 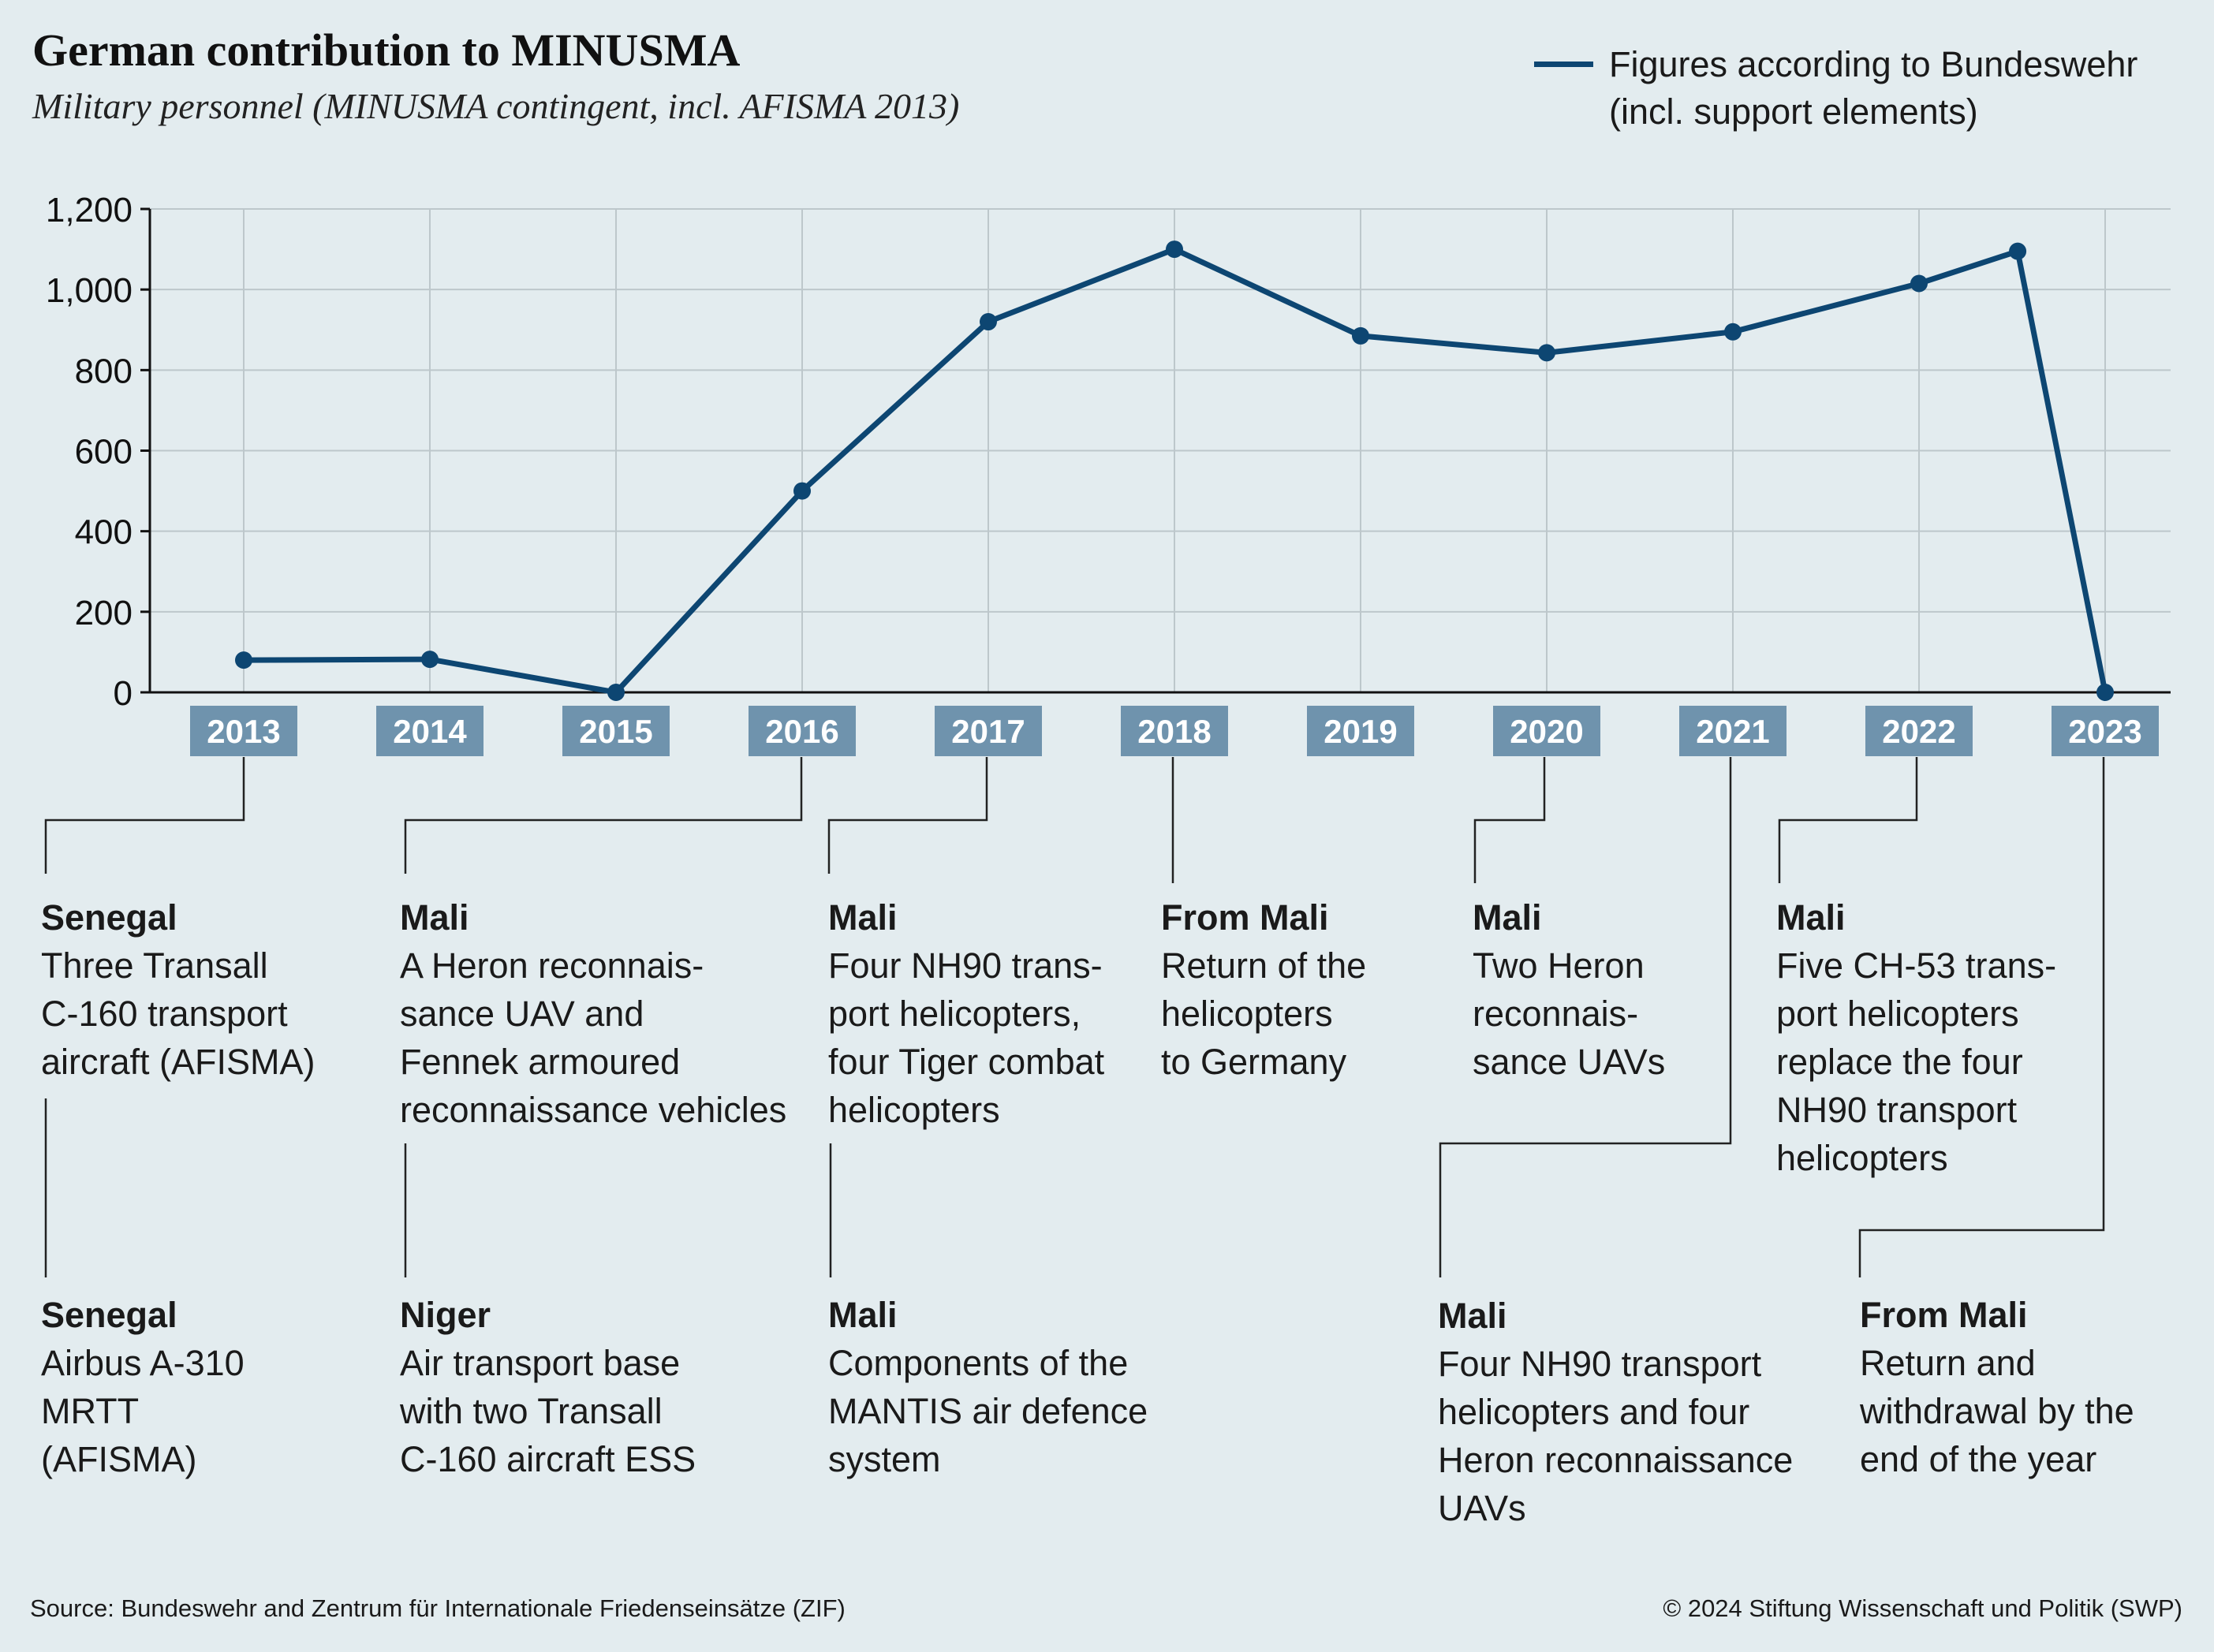 I want to click on x-tick-label: 2021, so click(x=1733, y=731).